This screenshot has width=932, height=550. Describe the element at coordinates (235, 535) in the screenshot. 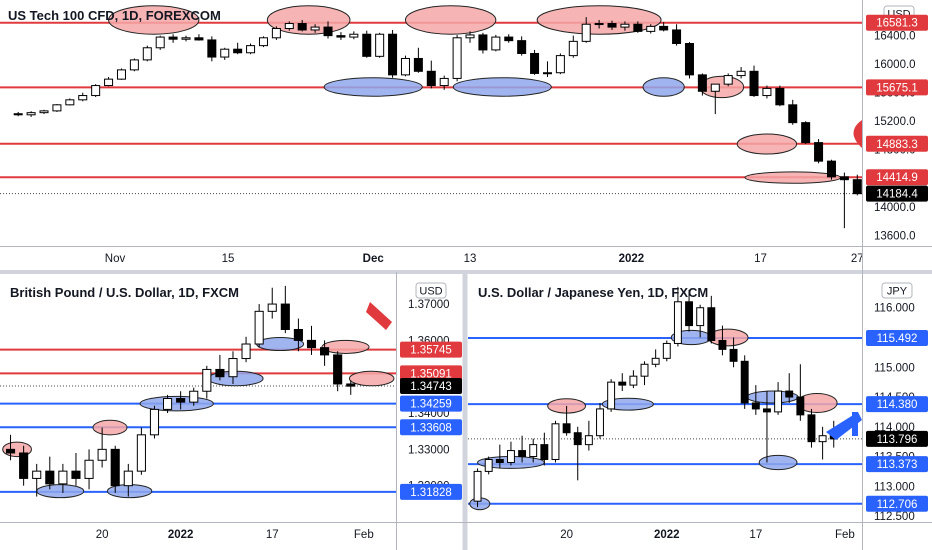

I see `gbpusd-time-axis: 20 2022 17 Feb` at that location.